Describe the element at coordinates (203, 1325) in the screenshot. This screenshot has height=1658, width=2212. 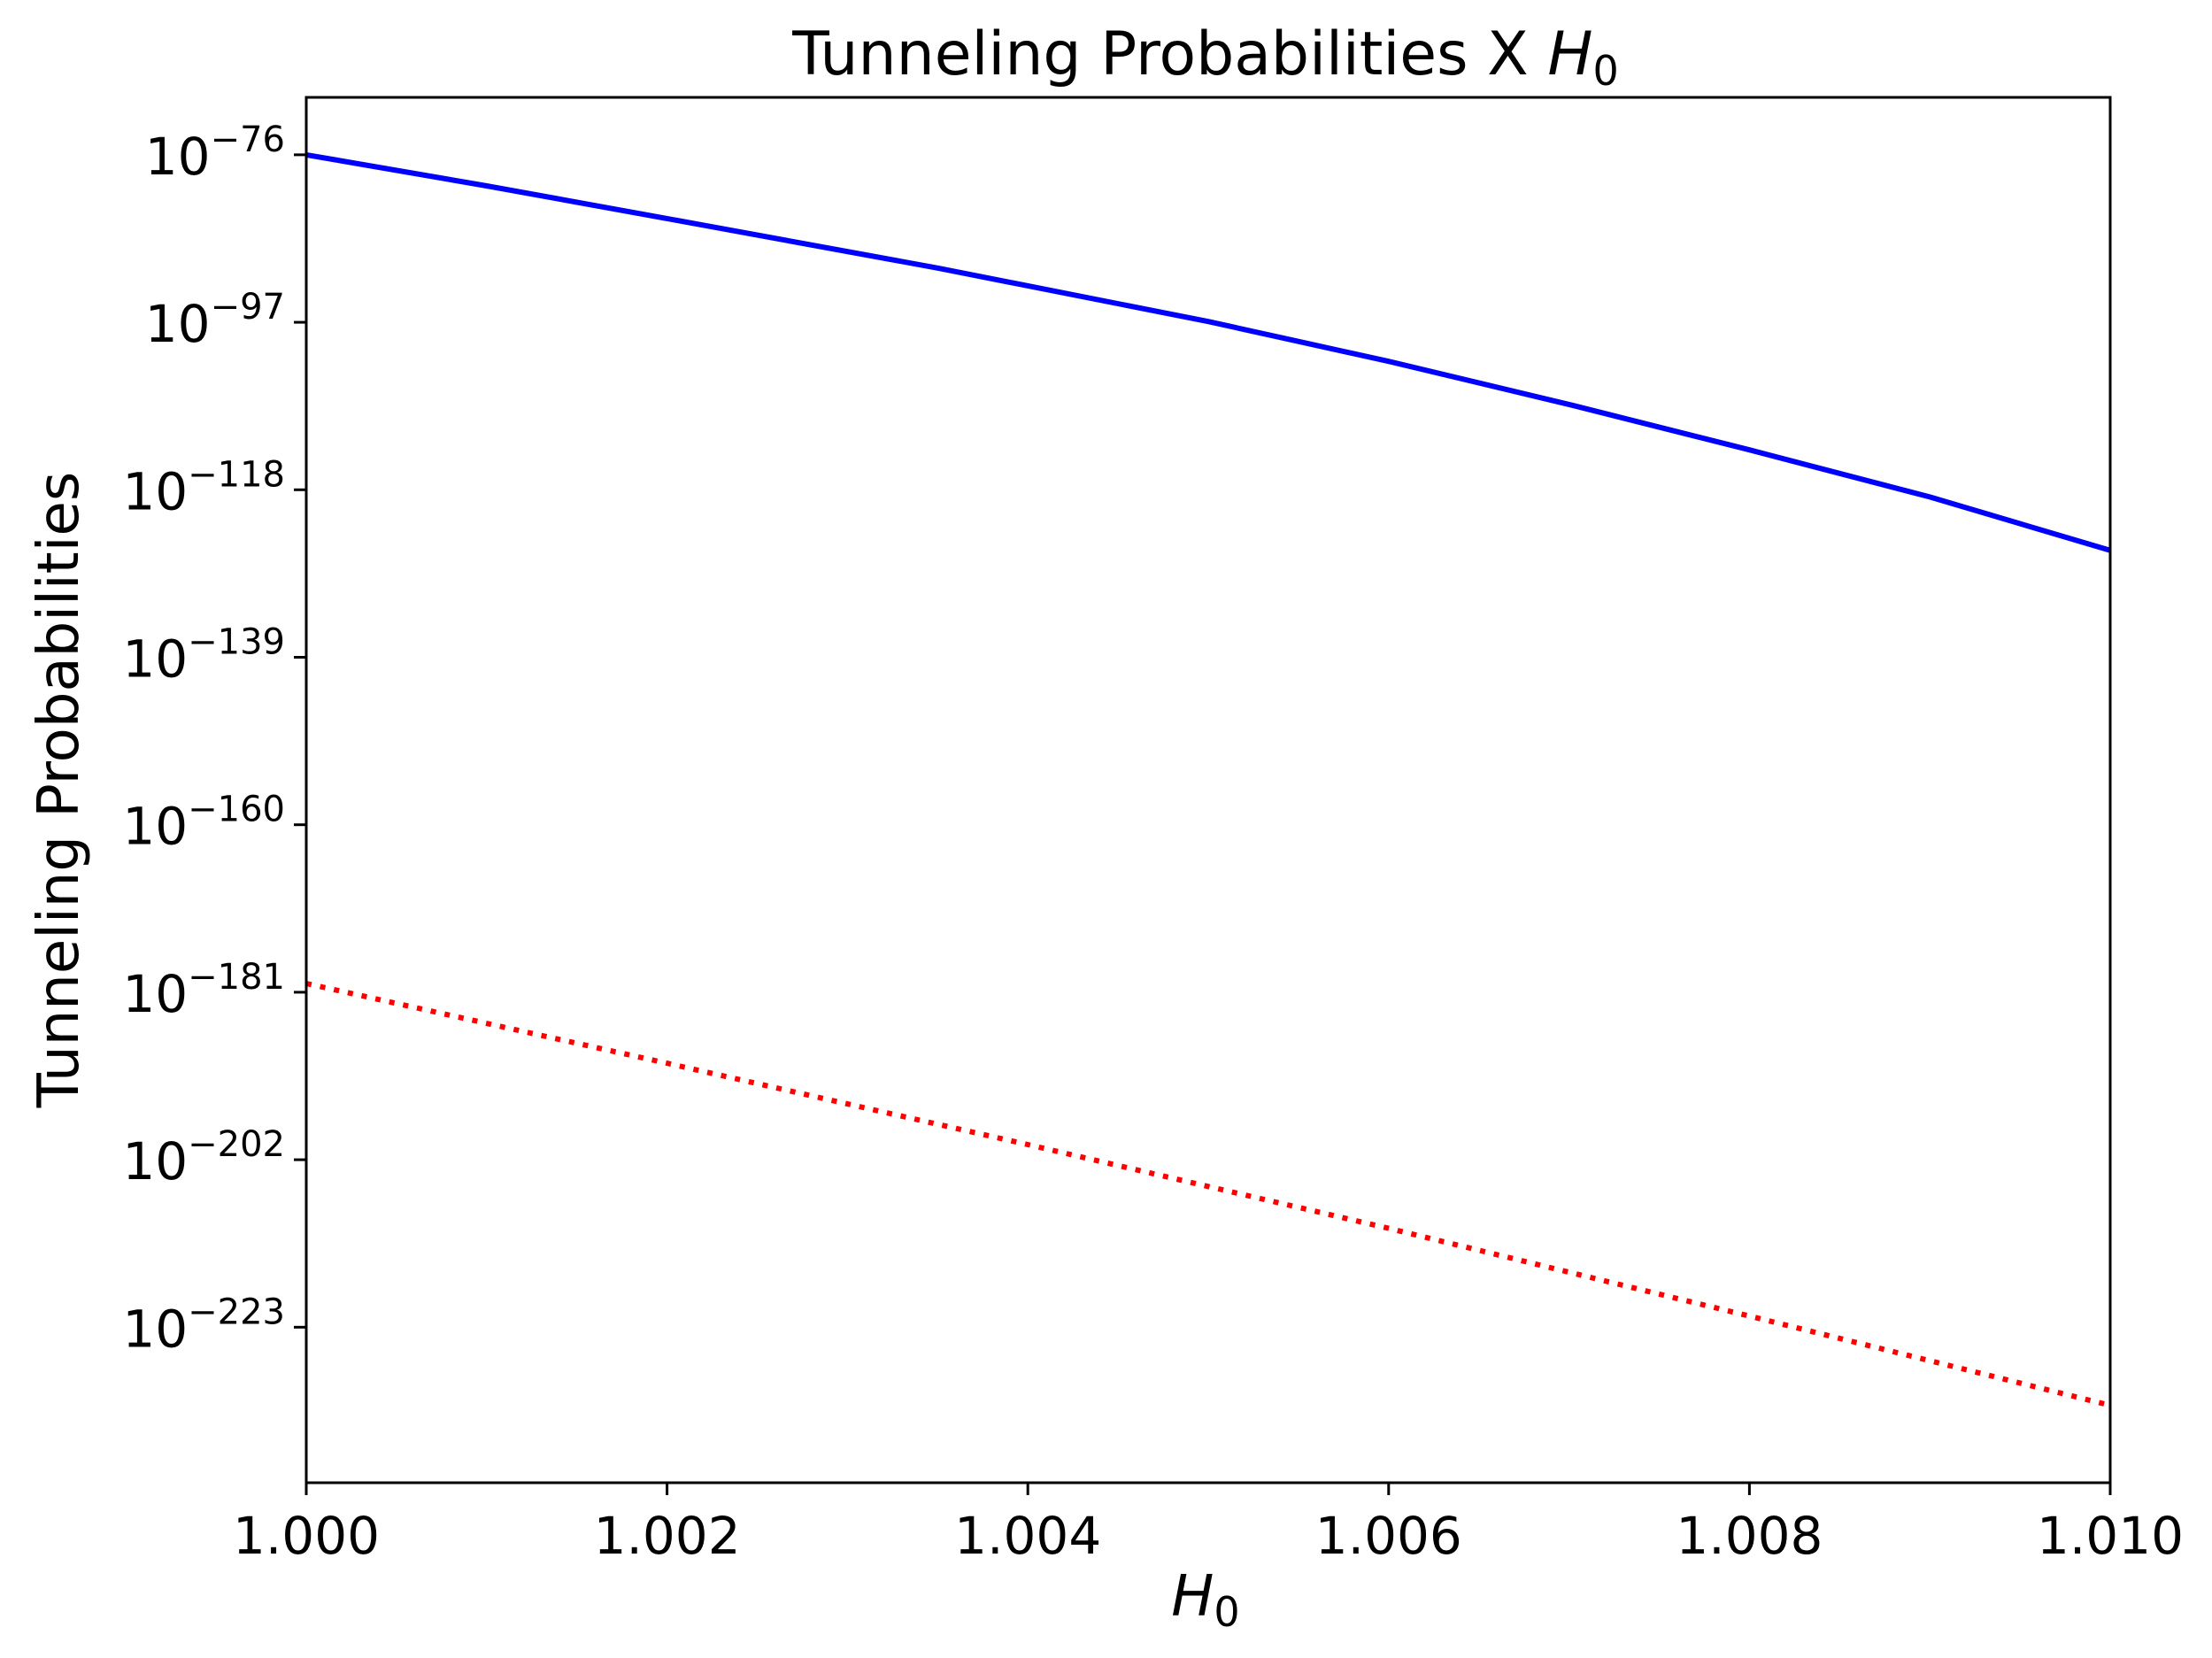
I see `y-tick-label: 10−223` at that location.